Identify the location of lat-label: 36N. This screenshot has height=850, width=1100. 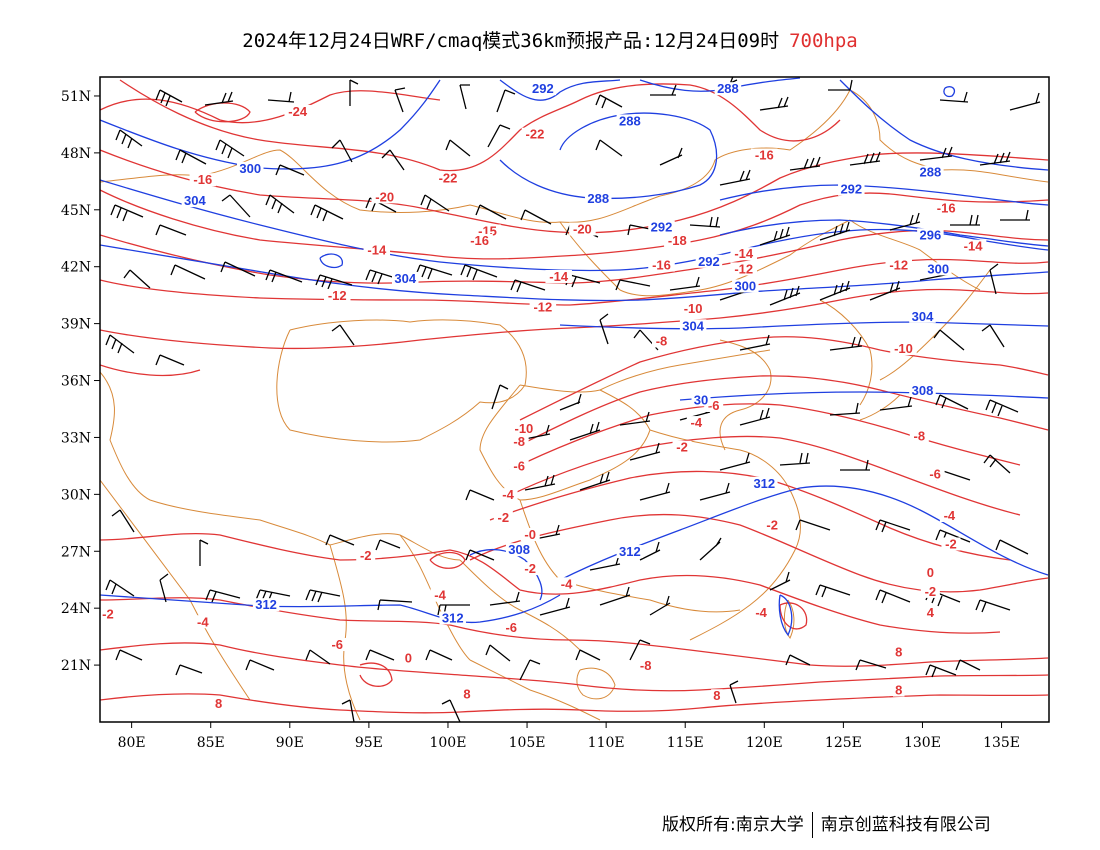
(76, 382).